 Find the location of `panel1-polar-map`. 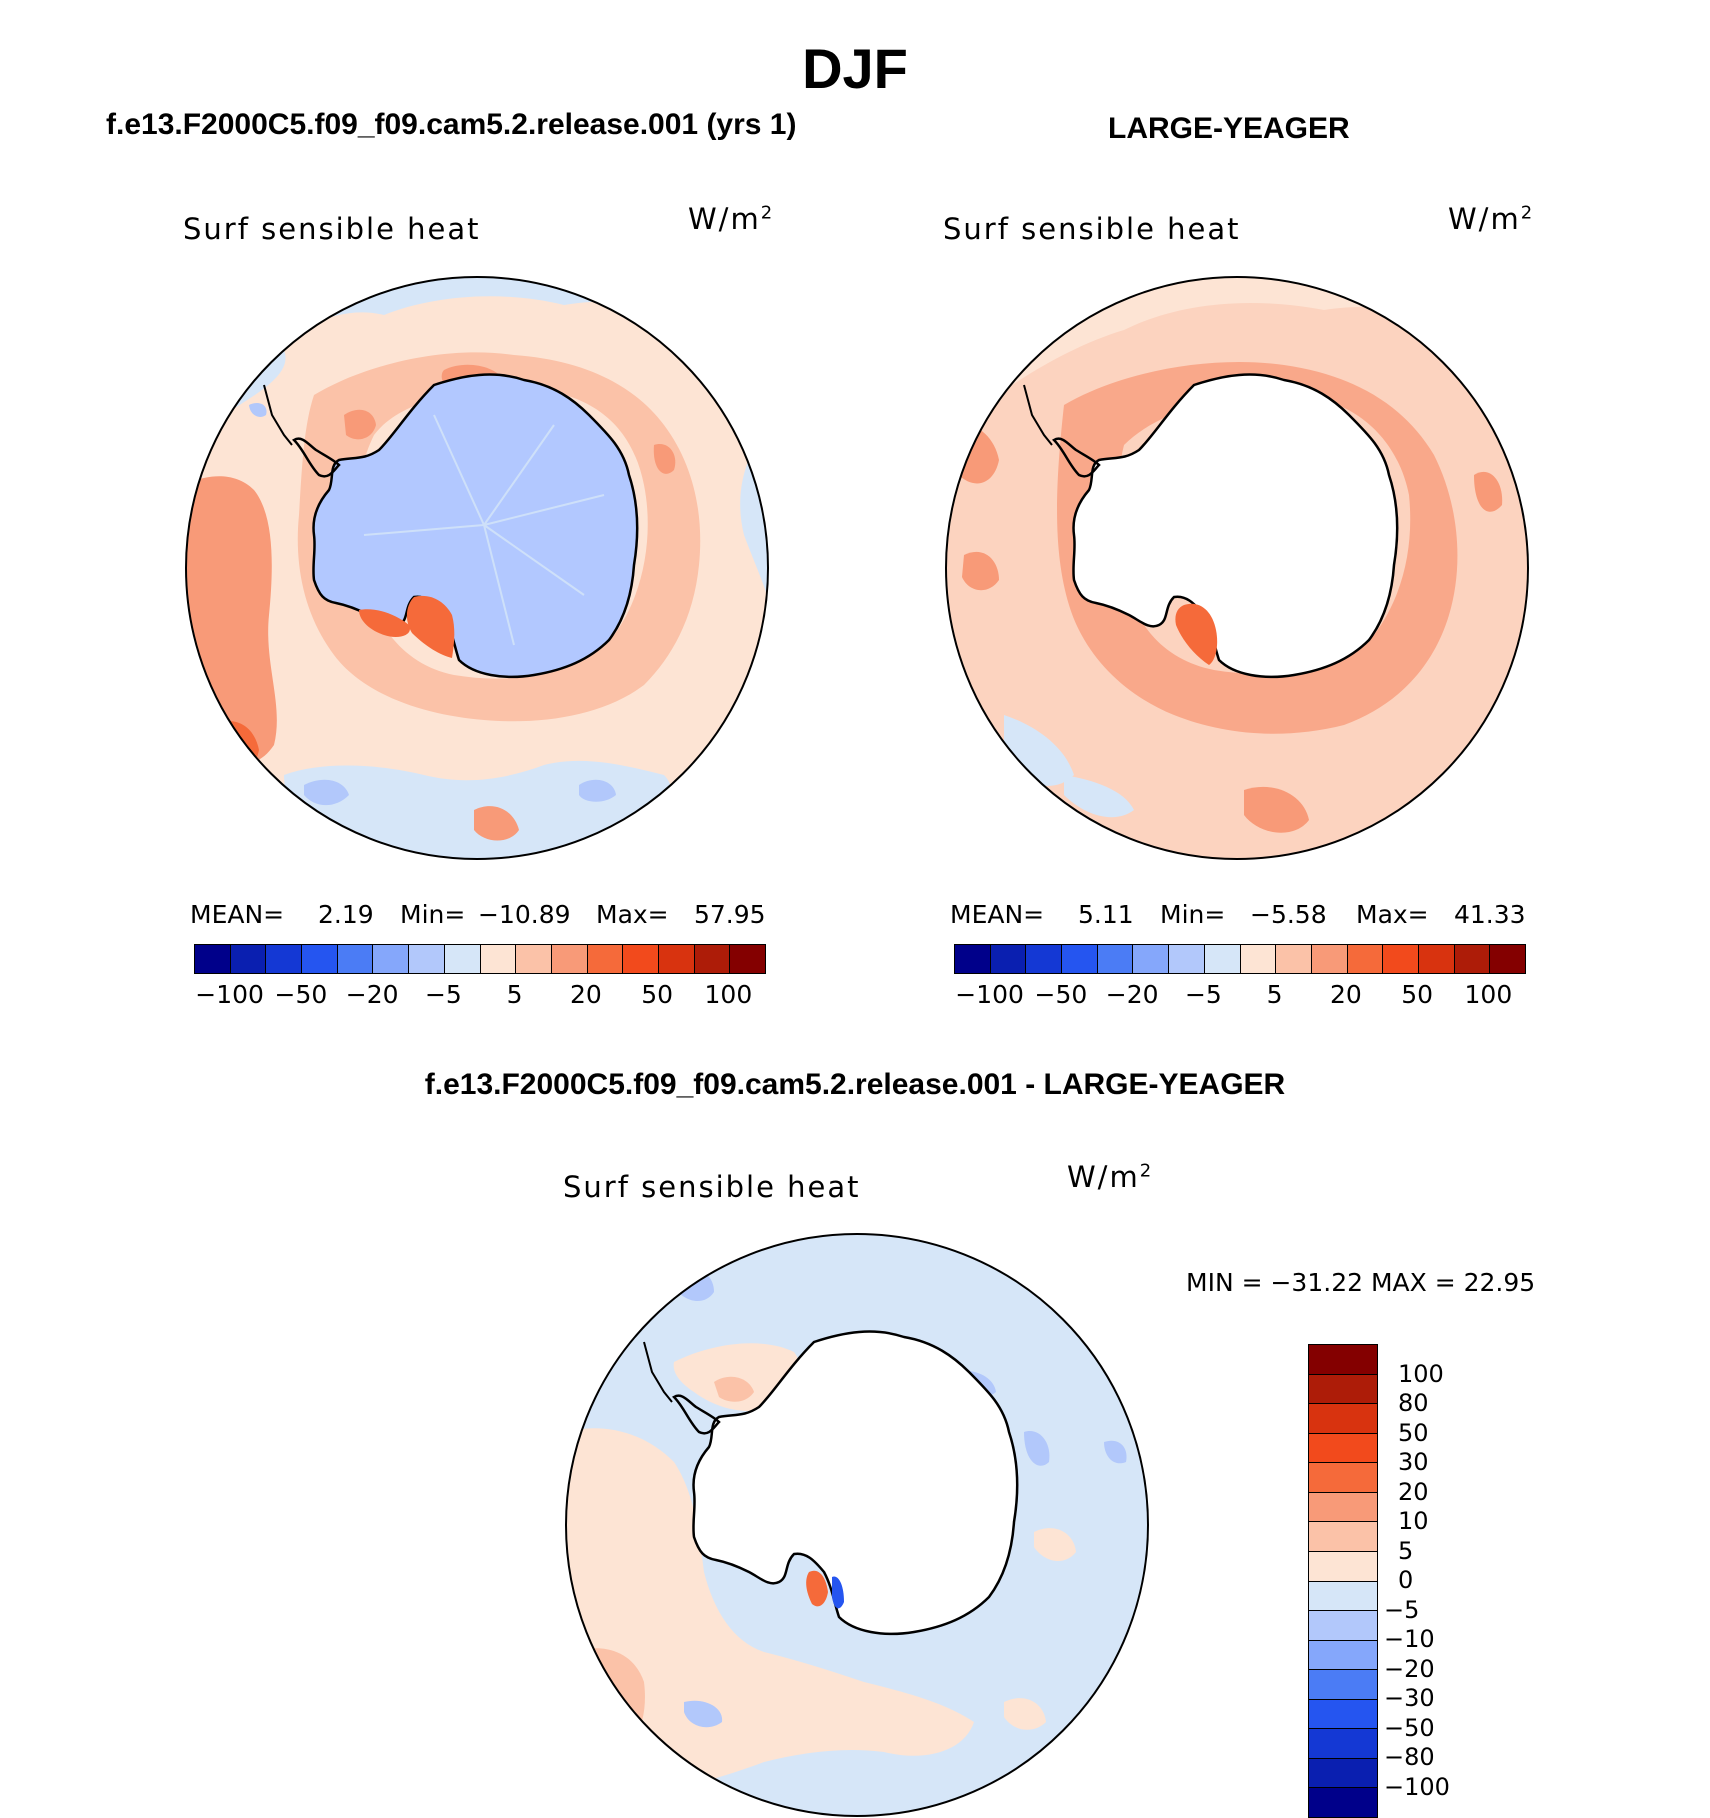

panel1-polar-map is located at coordinates (477, 568).